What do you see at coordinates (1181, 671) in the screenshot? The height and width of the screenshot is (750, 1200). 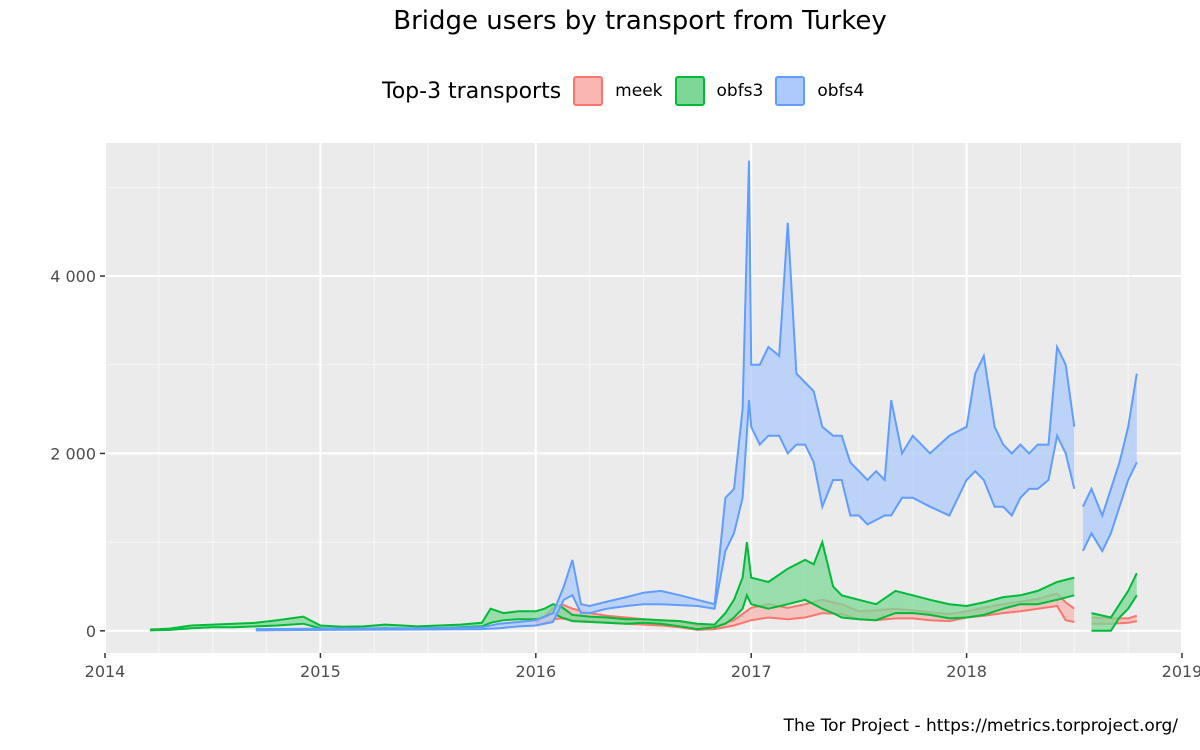 I see `x-tick-label: 2019` at bounding box center [1181, 671].